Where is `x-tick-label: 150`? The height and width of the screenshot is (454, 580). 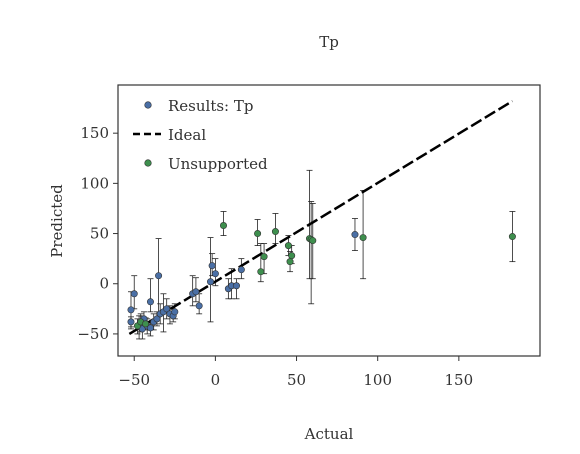
x-tick-label: 150 is located at coordinates (459, 380).